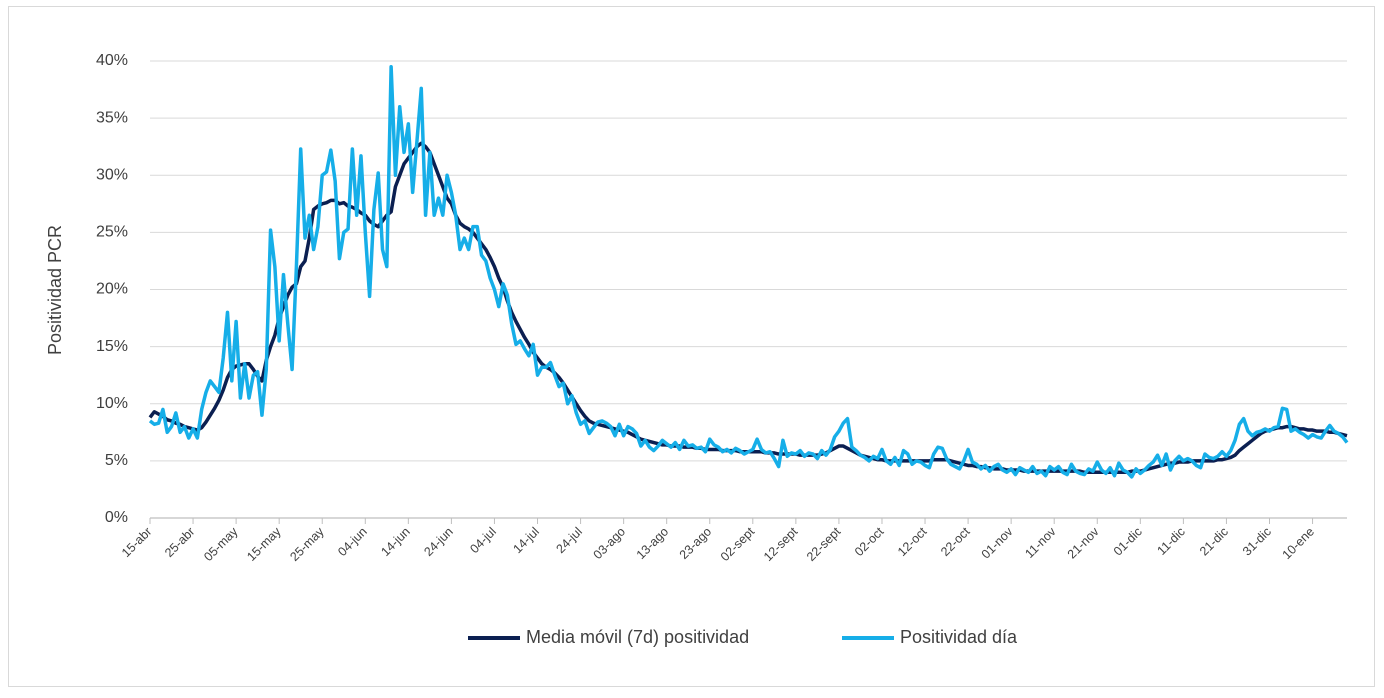 The height and width of the screenshot is (698, 1384). What do you see at coordinates (116, 460) in the screenshot?
I see `y-tick-label: 5%` at bounding box center [116, 460].